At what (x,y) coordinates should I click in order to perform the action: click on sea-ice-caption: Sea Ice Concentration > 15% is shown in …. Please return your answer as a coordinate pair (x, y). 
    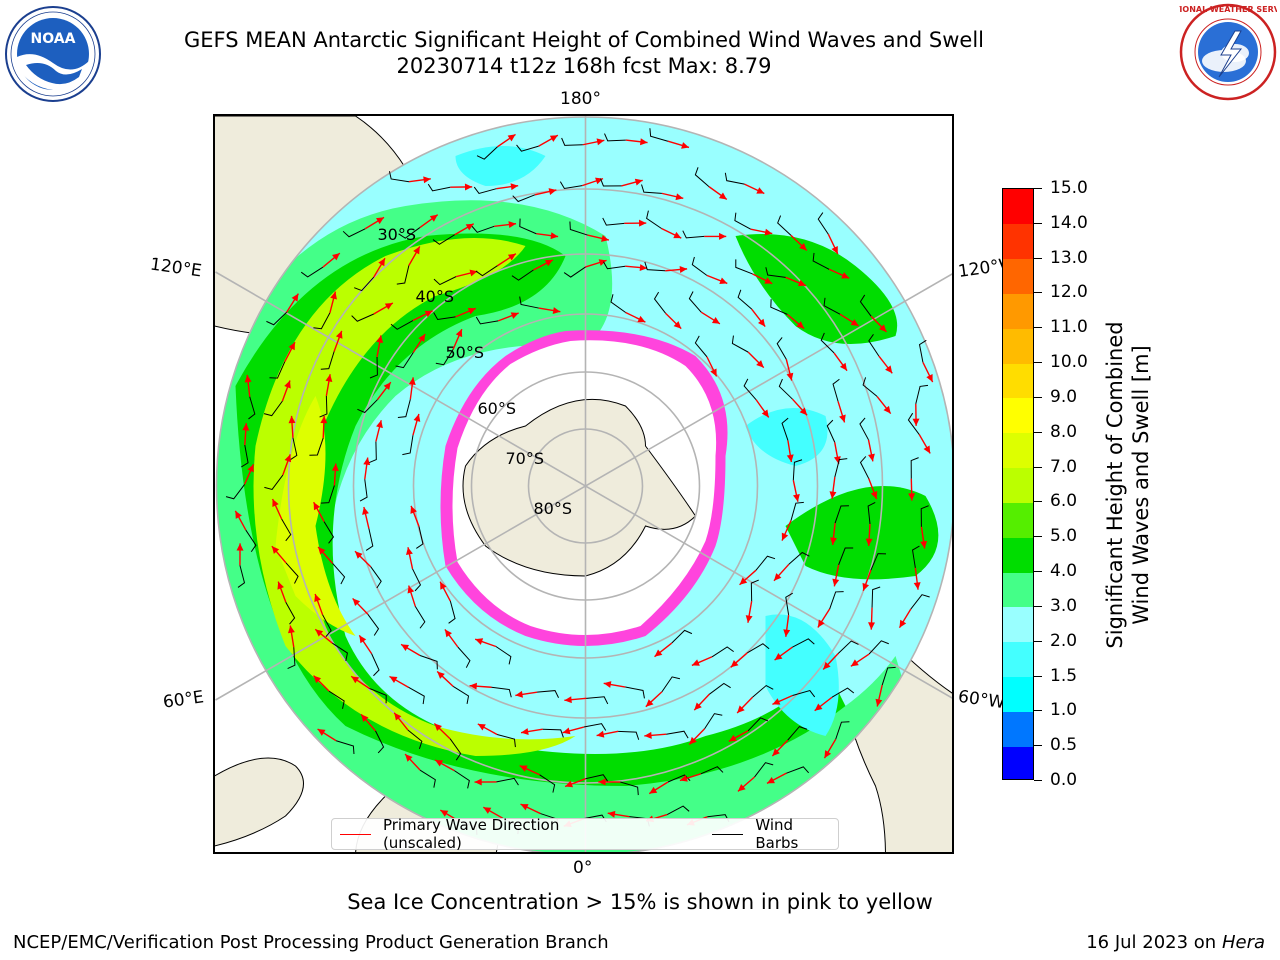
    Looking at the image, I should click on (640, 902).